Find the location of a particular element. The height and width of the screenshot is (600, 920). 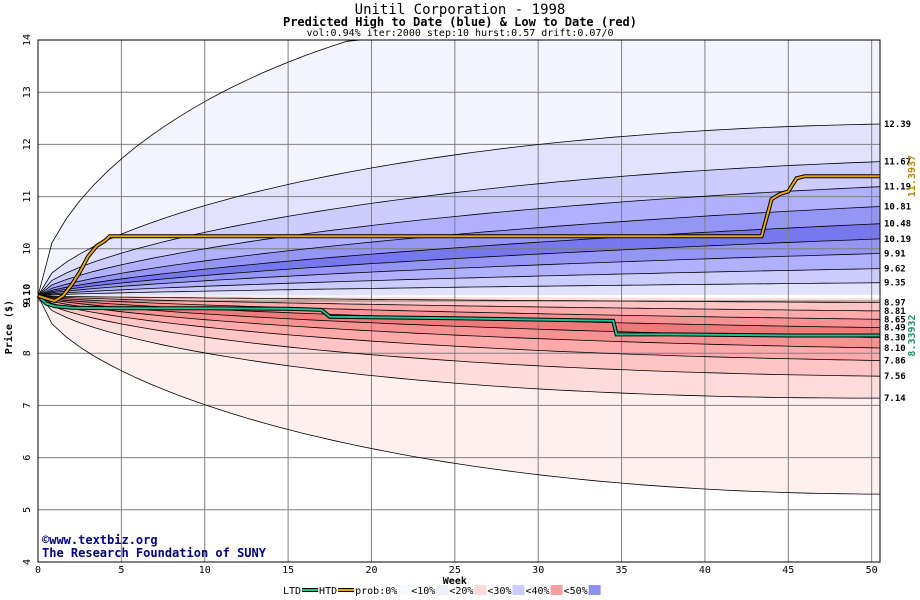

edge-label-17: 7.14 is located at coordinates (895, 399).